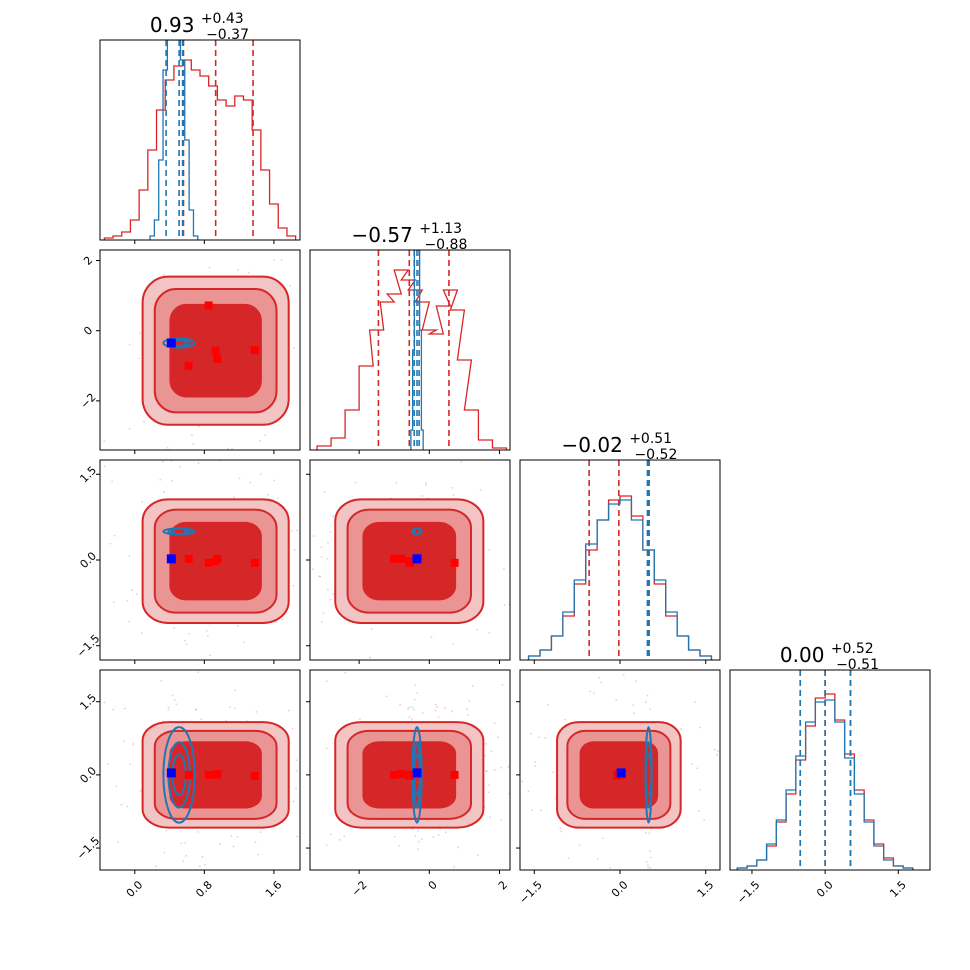 This screenshot has width=970, height=970. Describe the element at coordinates (410, 233) in the screenshot. I see `title-param-2: −0.57 +1.13 −0.88` at that location.